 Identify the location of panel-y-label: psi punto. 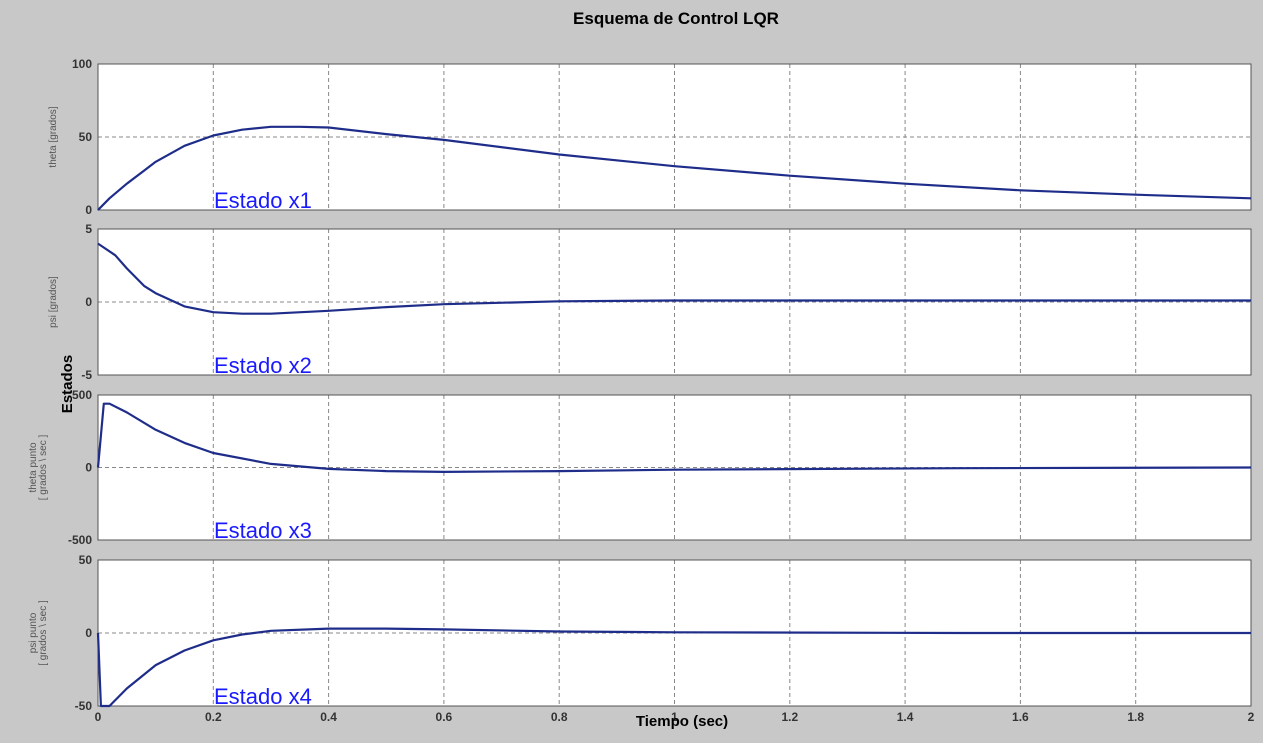
(33, 632).